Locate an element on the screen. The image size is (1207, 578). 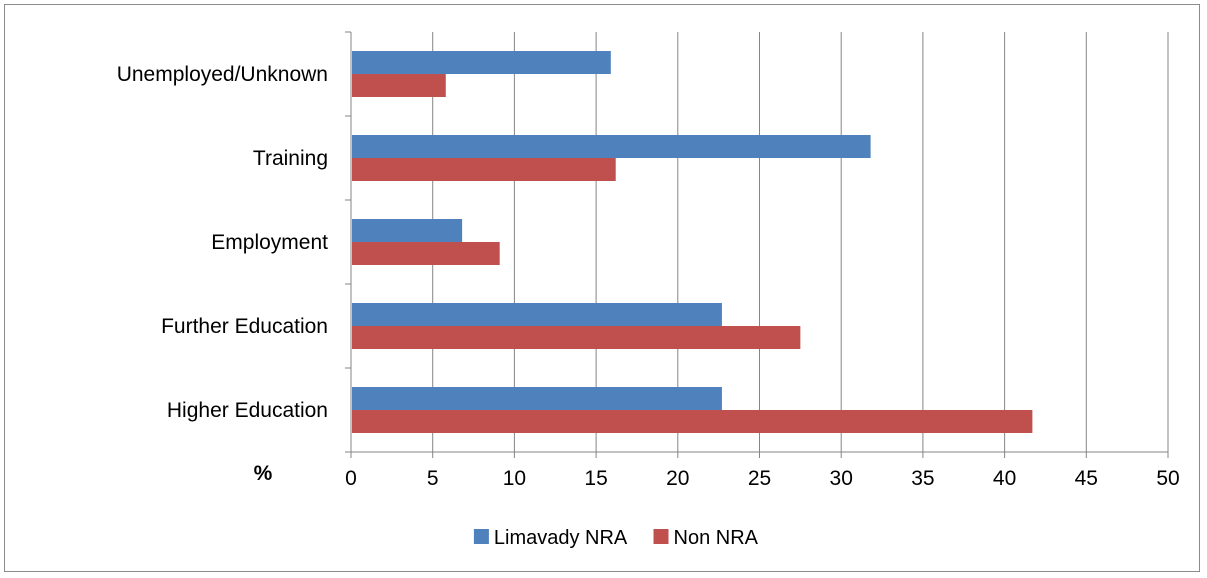
legend-swatch-non-nra is located at coordinates (661, 536).